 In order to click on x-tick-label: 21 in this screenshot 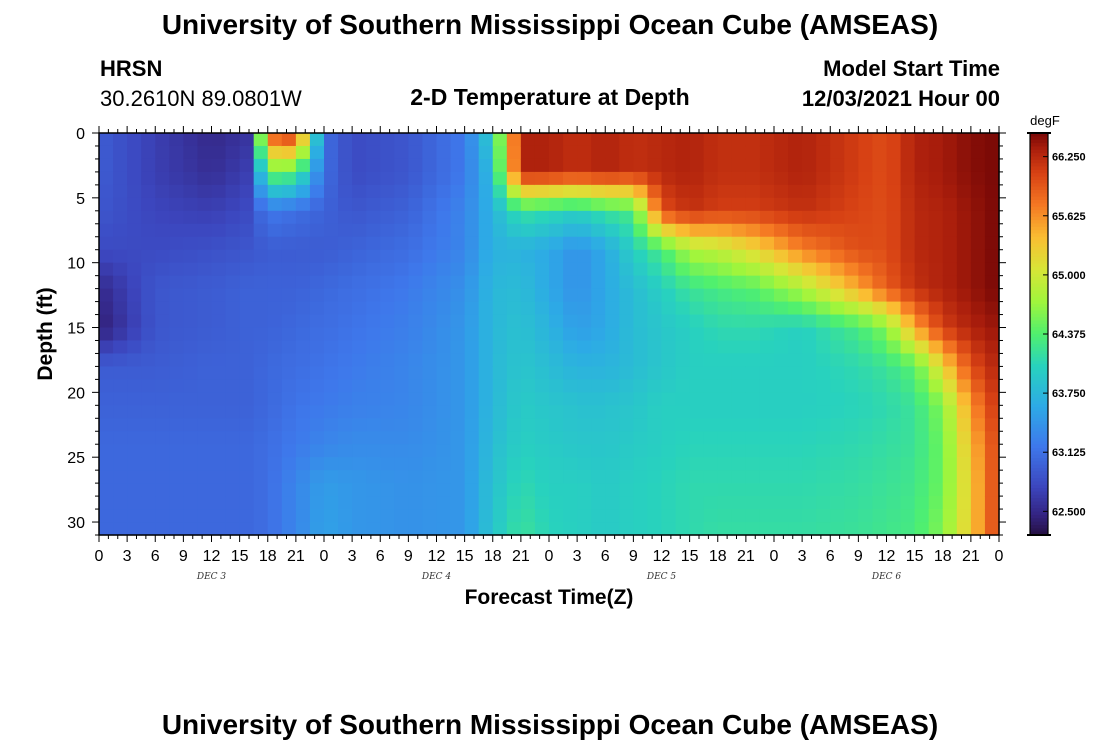, I will do `click(296, 556)`.